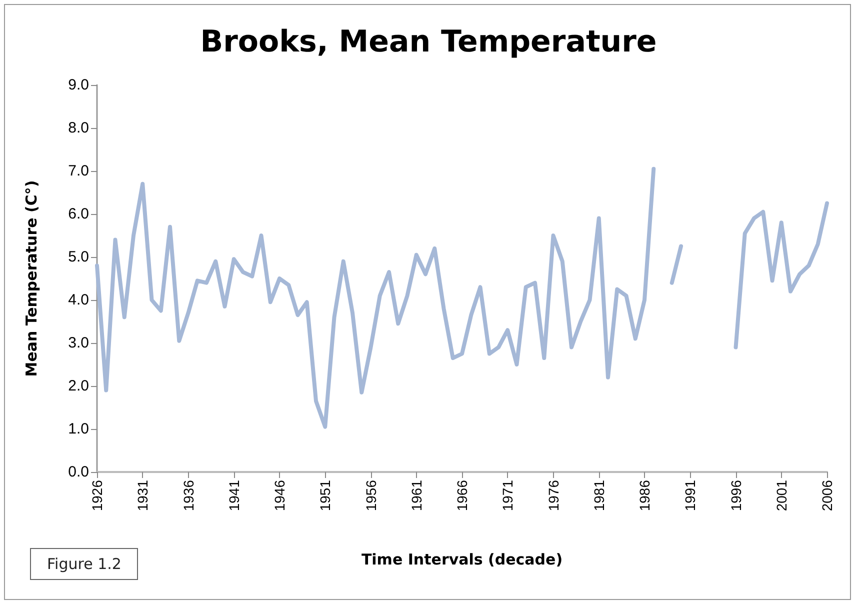 The height and width of the screenshot is (606, 857). Describe the element at coordinates (78, 429) in the screenshot. I see `y-tick-label: 1.0` at that location.